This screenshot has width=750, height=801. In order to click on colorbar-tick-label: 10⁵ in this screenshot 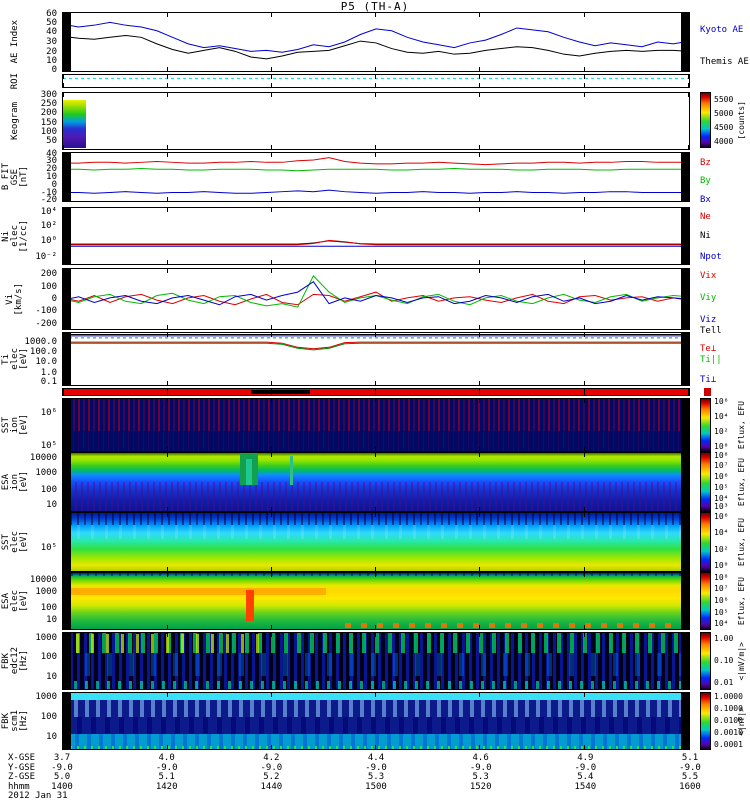, I will do `click(721, 487)`.